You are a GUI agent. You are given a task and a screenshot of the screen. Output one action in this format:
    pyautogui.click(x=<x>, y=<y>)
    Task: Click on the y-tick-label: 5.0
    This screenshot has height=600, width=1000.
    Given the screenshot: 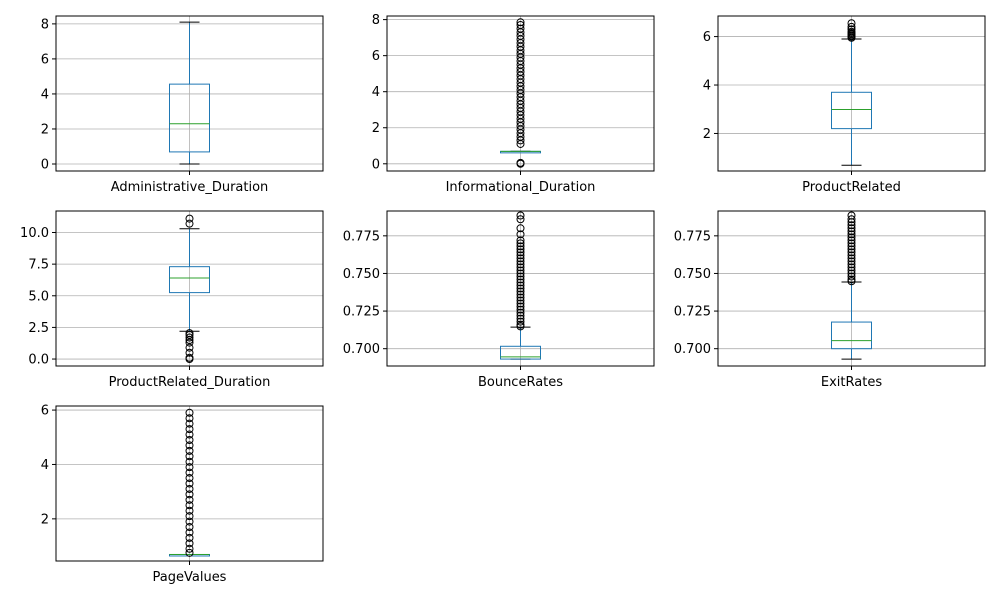 What is the action you would take?
    pyautogui.click(x=38, y=296)
    